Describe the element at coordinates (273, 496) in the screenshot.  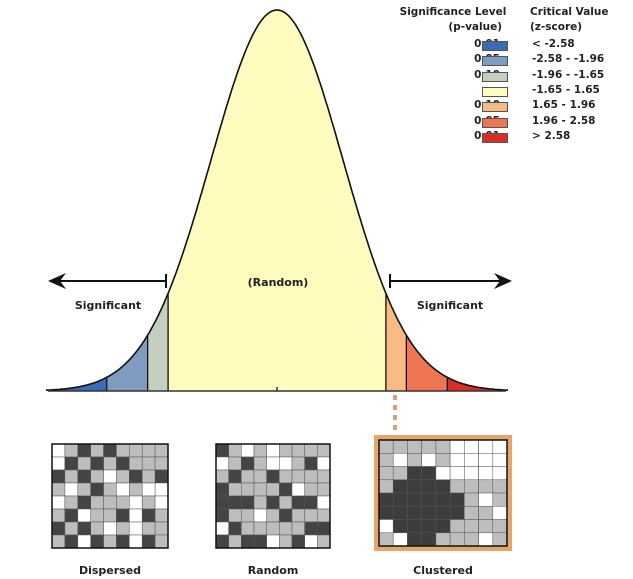
I see `map-random` at that location.